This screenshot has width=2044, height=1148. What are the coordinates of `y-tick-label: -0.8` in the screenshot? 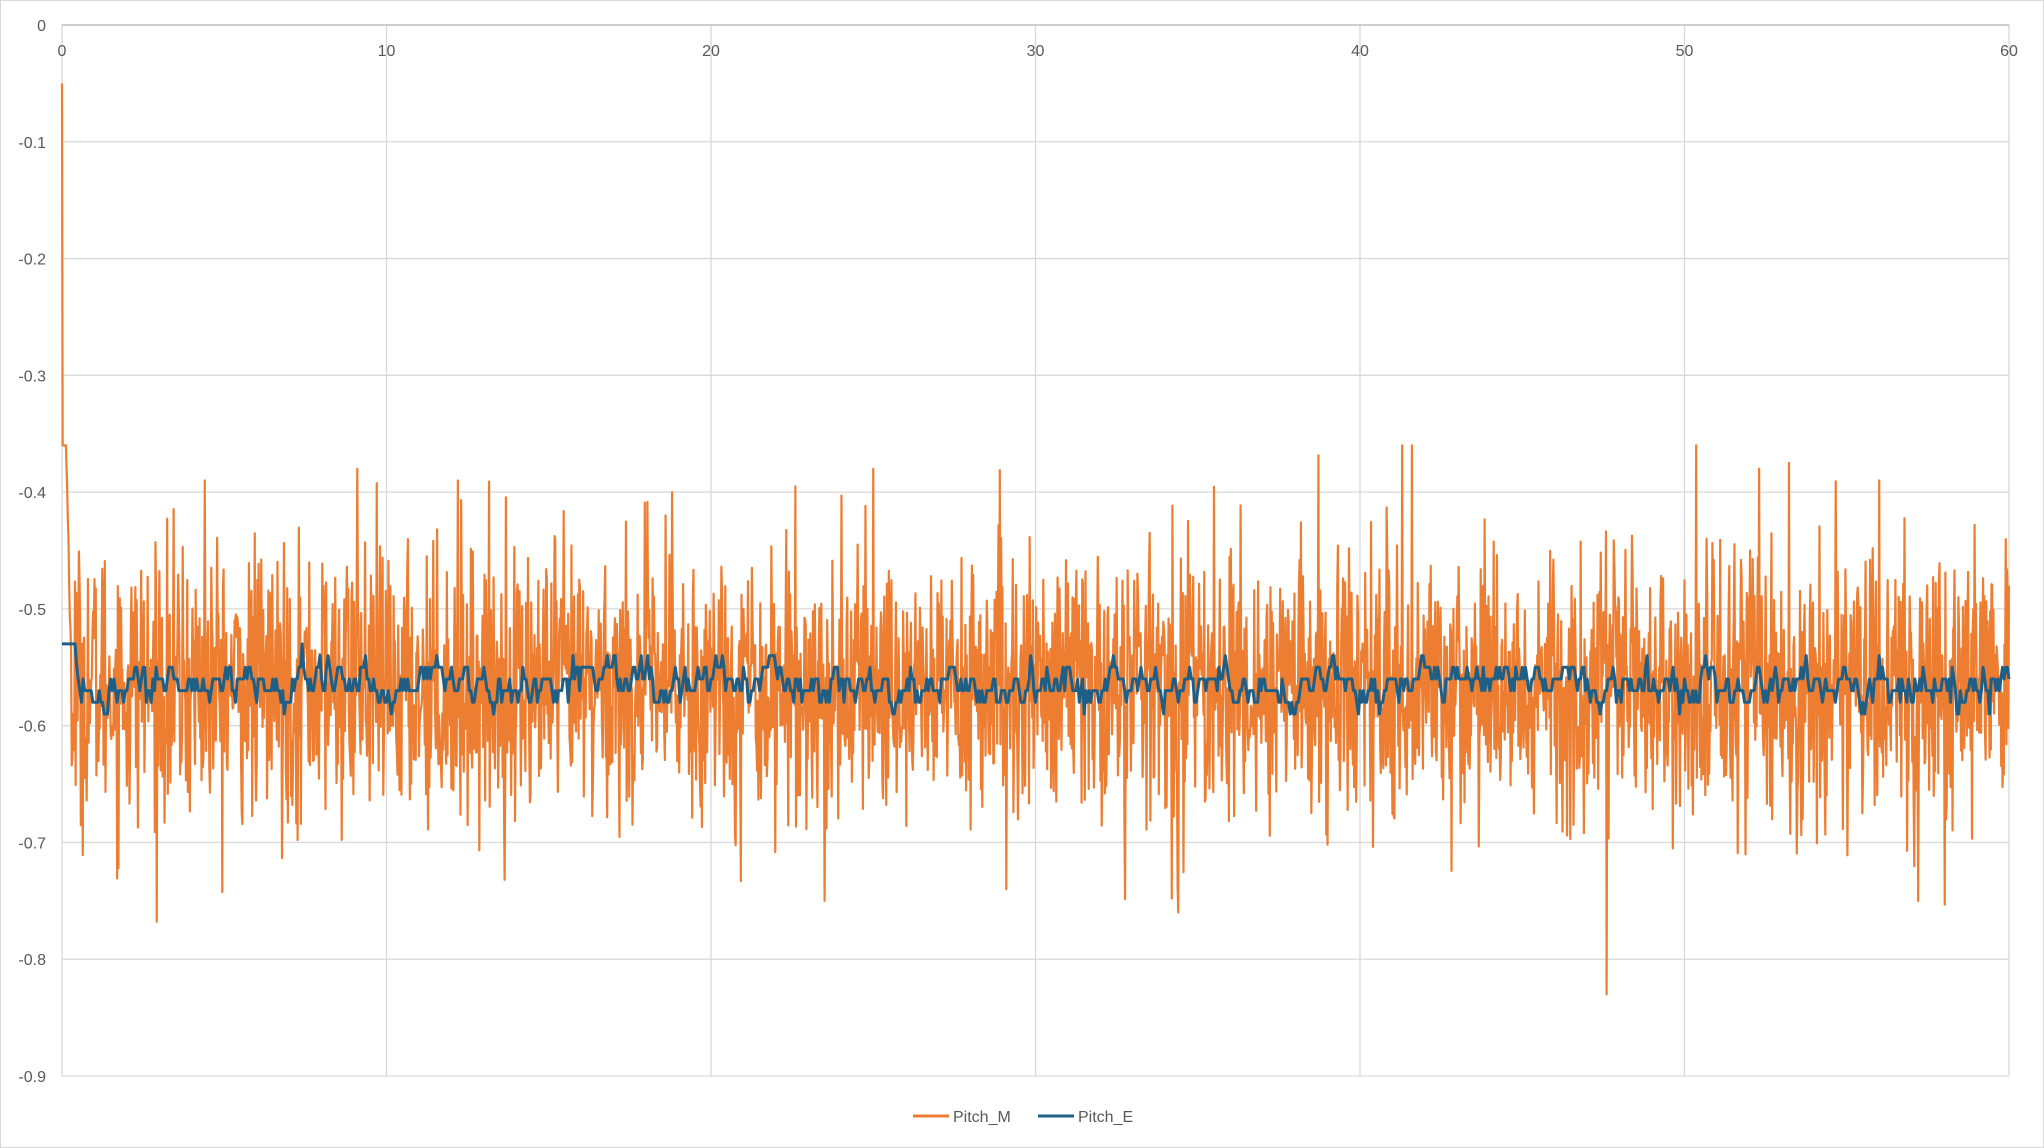 It's located at (32, 960).